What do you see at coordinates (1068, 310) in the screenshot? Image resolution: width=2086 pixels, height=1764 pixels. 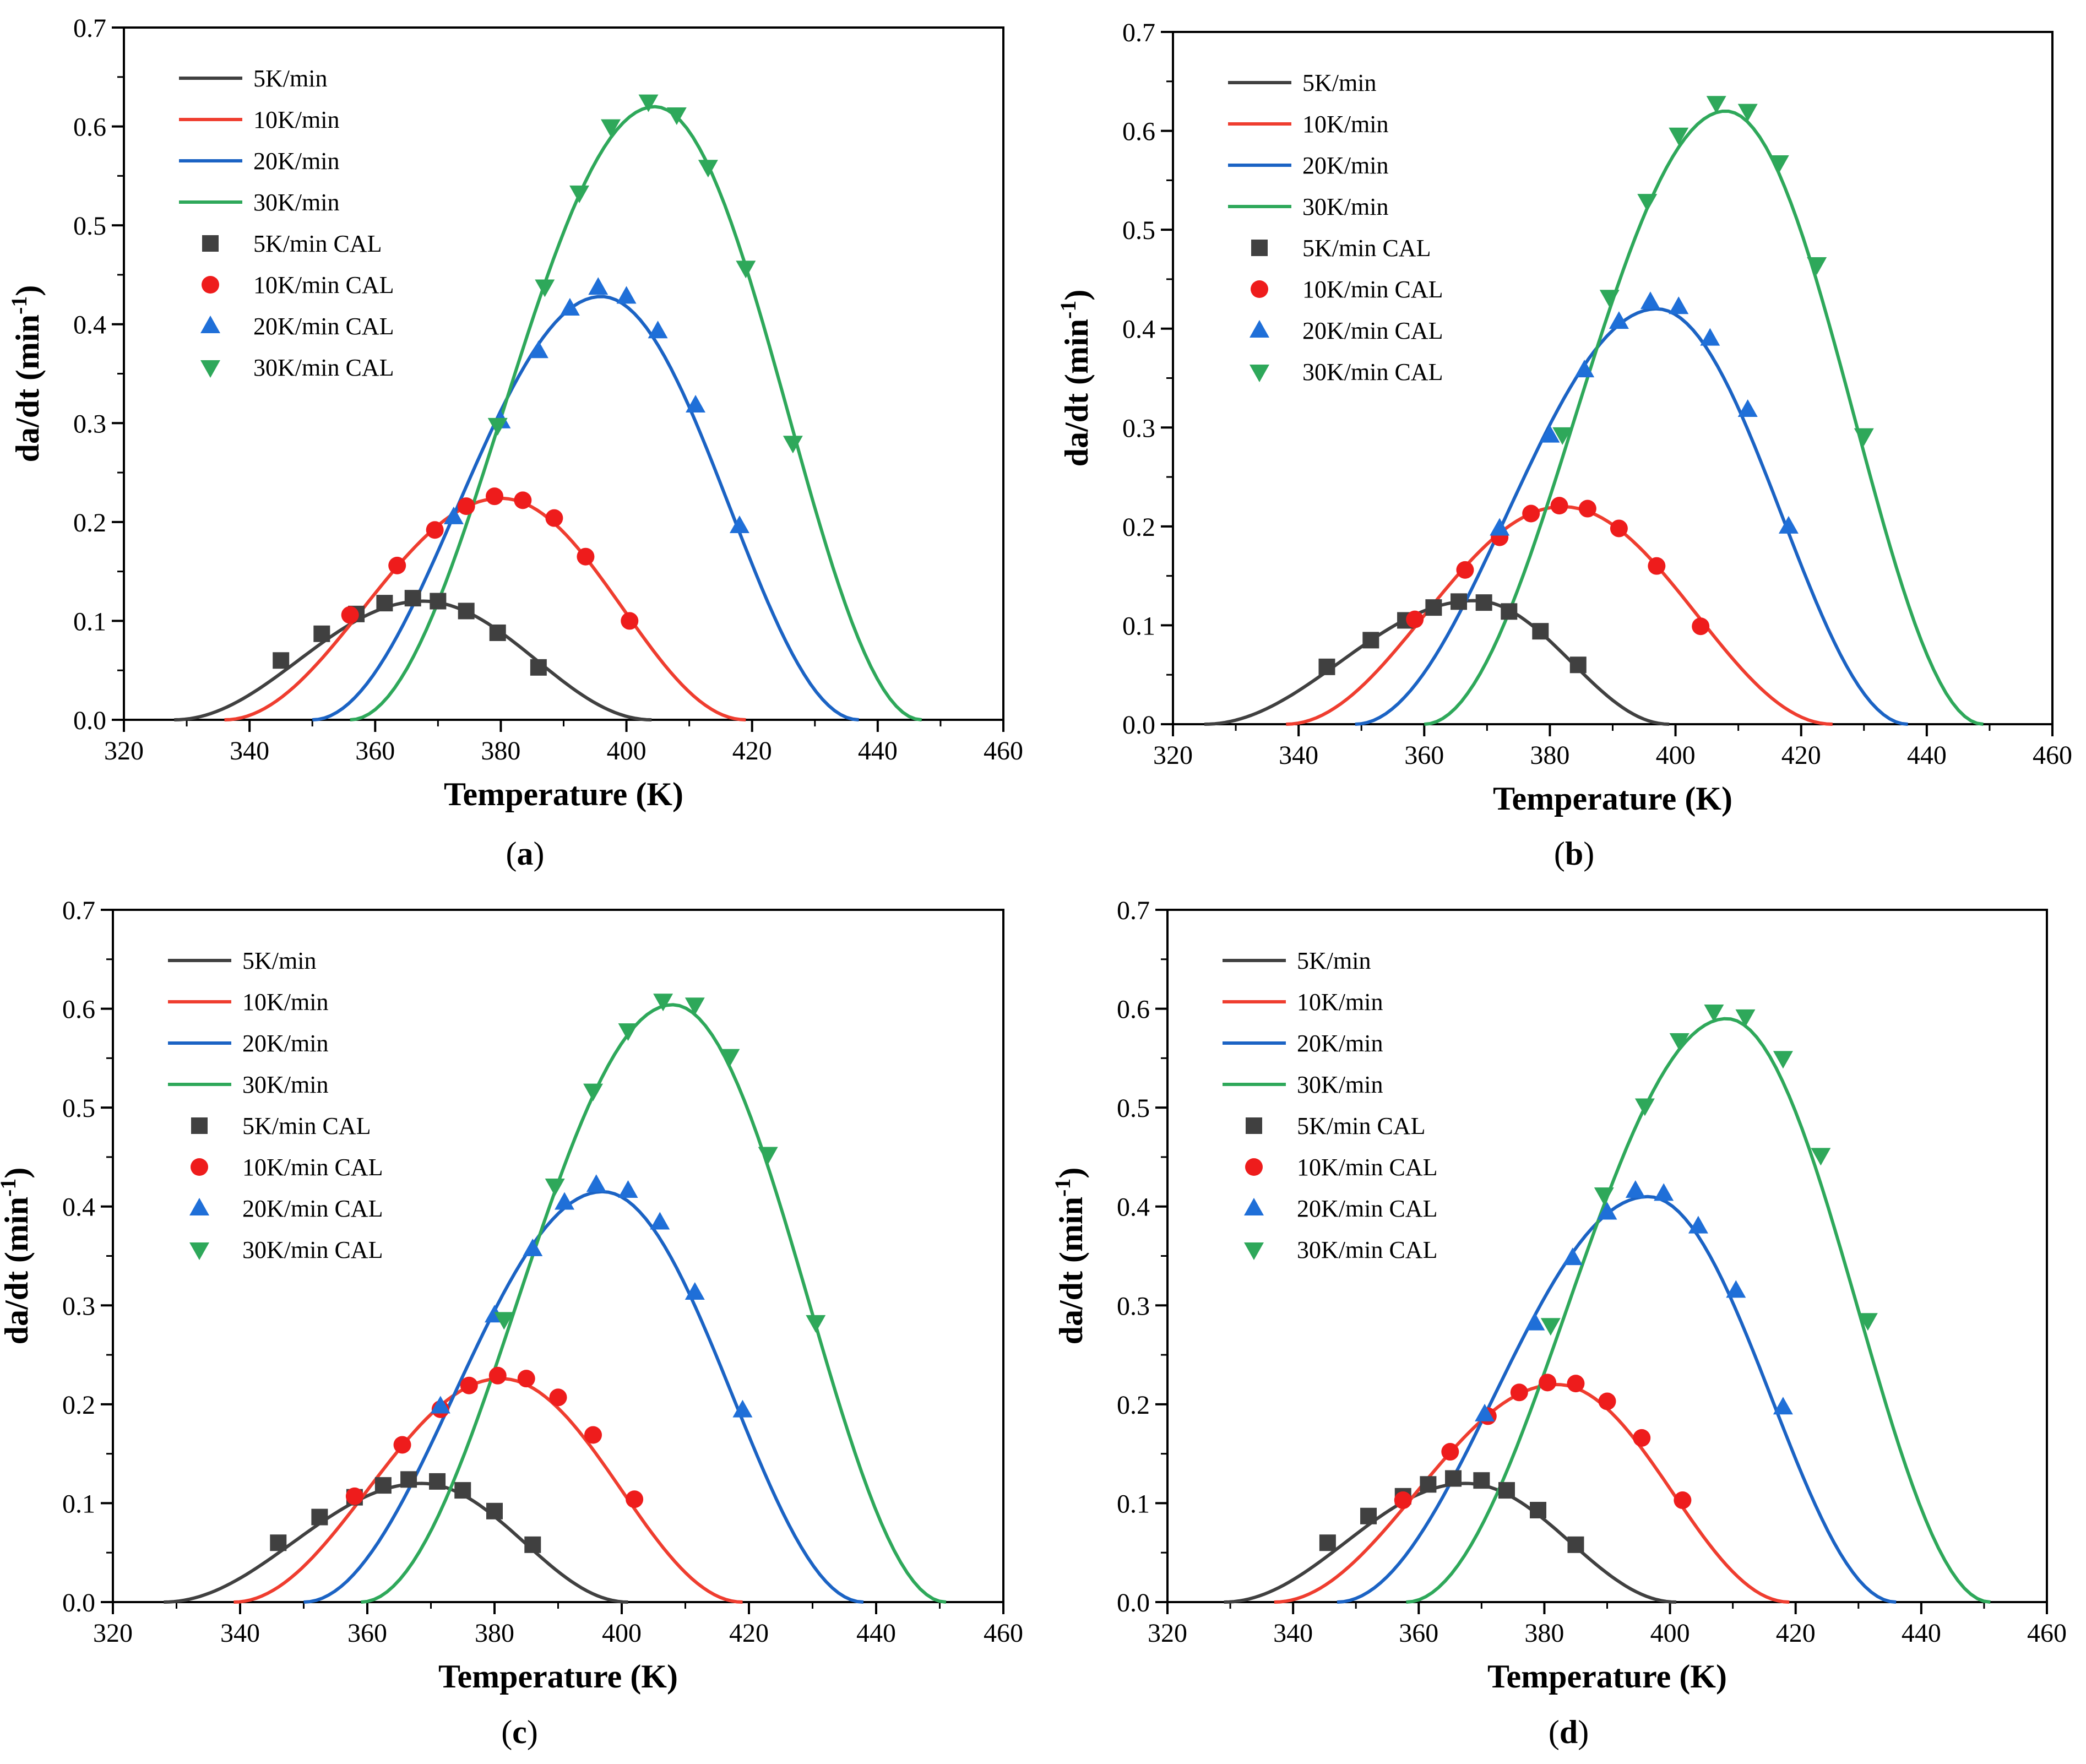 I see `y-axis-title-superscript: -1` at bounding box center [1068, 310].